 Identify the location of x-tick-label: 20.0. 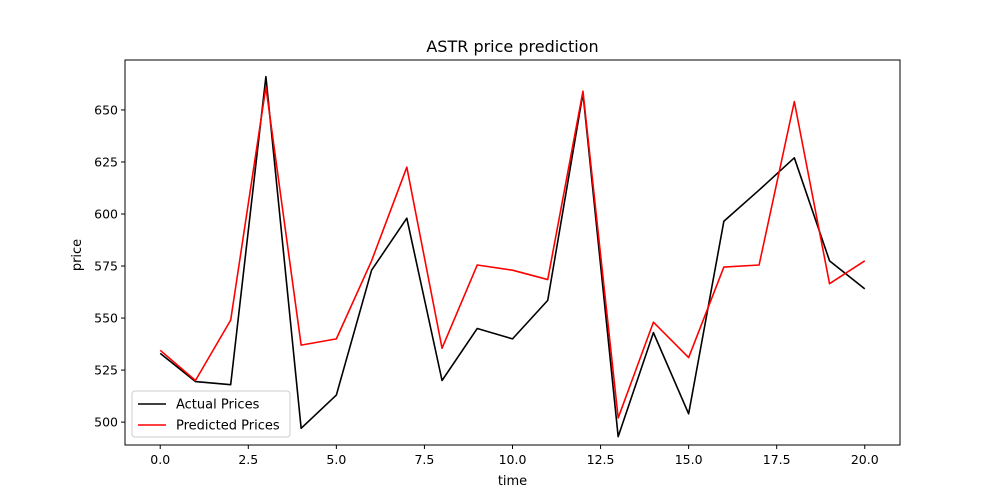
(865, 459).